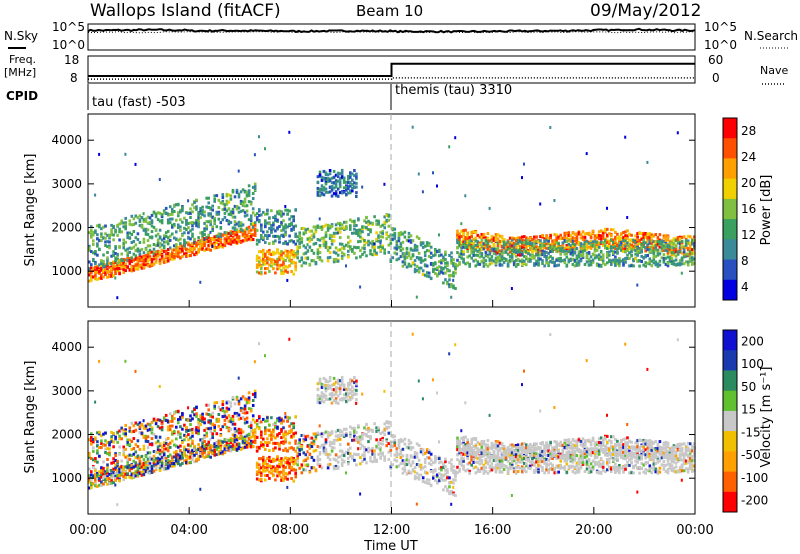  I want to click on power-cell-1941, so click(401, 247).